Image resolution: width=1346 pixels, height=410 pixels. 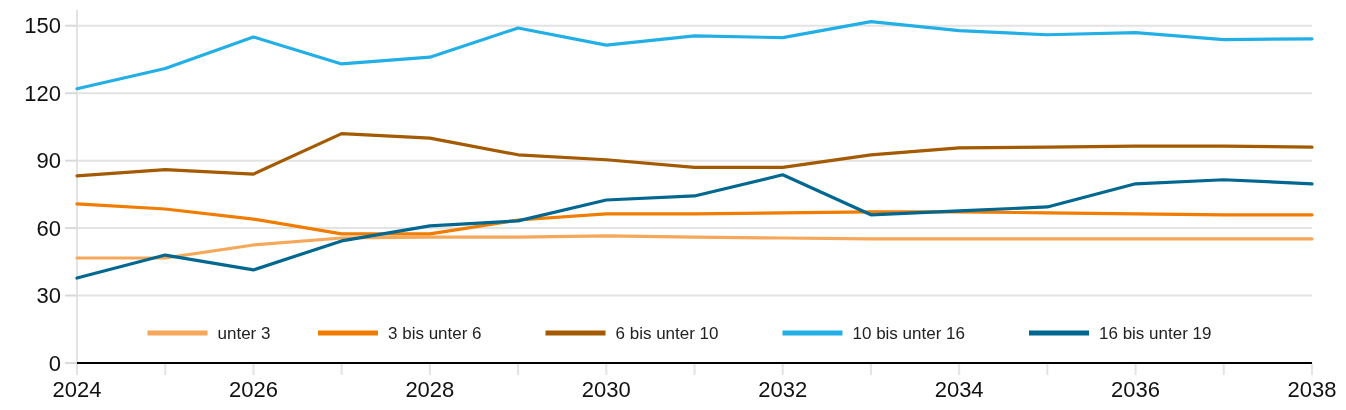 I want to click on x-tick-label: 2038, so click(x=1312, y=389).